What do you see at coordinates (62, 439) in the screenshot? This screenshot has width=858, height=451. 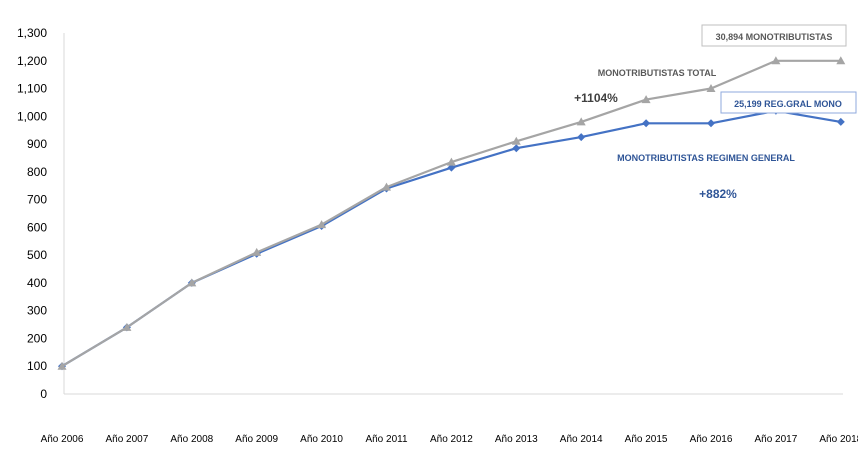 I see `x-tick-label: Año 2006` at bounding box center [62, 439].